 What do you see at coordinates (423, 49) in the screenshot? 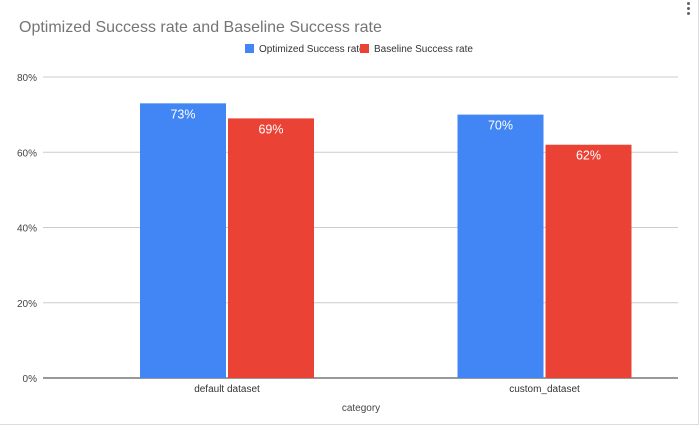
I see `legend-label: Baseline Success rate` at bounding box center [423, 49].